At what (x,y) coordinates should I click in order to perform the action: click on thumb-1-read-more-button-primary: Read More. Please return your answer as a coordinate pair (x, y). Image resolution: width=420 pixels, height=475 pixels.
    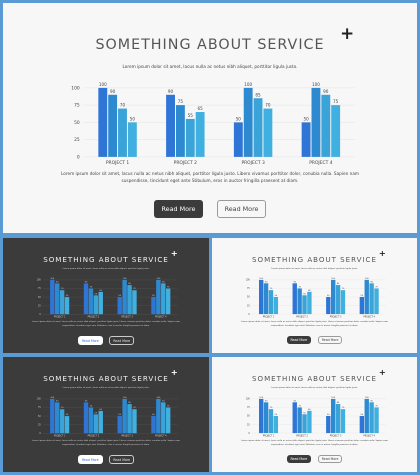
    Looking at the image, I should click on (90, 340).